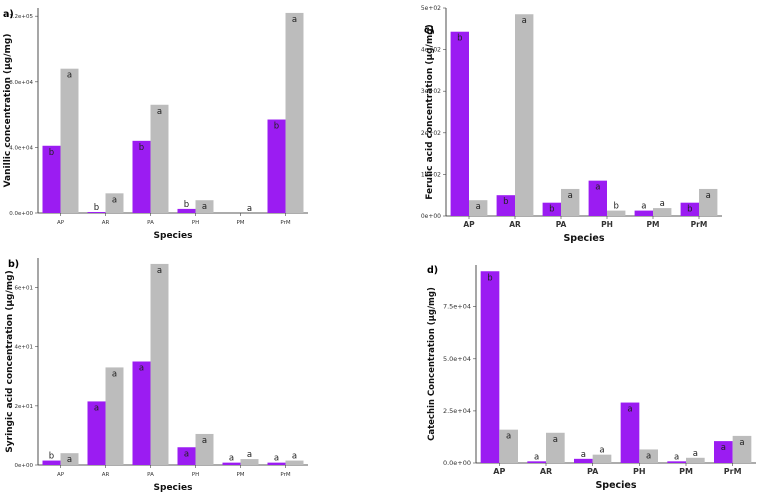 The image size is (763, 492). I want to click on y-tick-label: 6e+01, so click(24, 289).